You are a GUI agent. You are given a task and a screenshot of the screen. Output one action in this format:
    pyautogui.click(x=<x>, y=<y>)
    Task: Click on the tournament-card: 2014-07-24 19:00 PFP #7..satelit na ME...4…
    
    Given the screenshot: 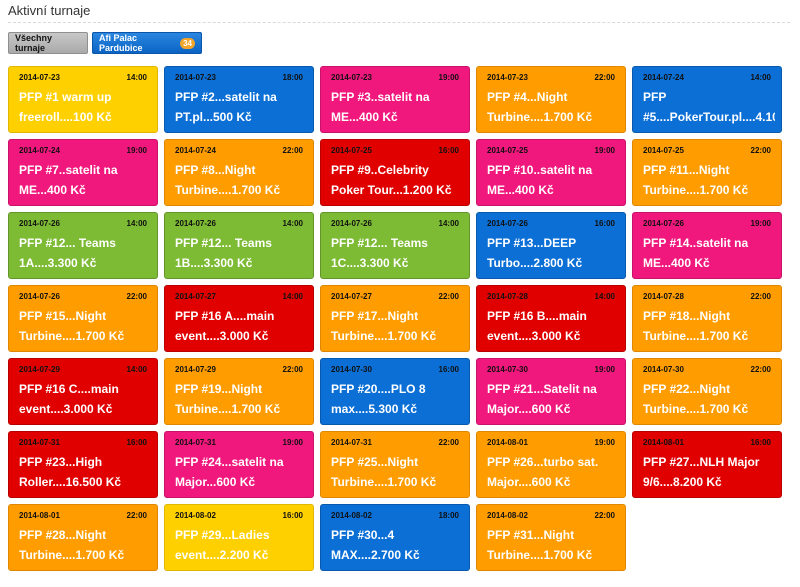 What is the action you would take?
    pyautogui.click(x=83, y=172)
    